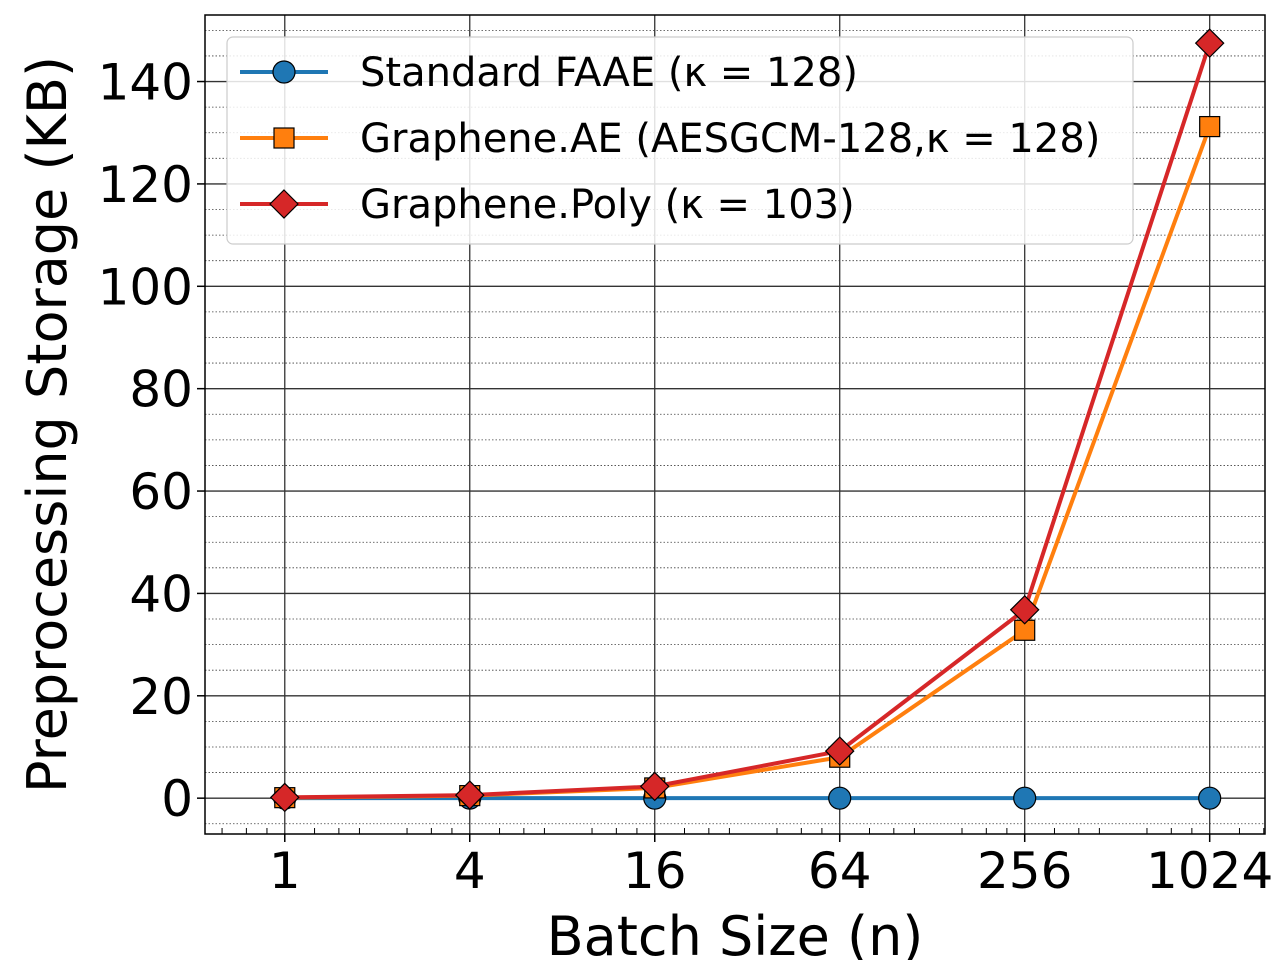 The image size is (1280, 960). What do you see at coordinates (145, 83) in the screenshot?
I see `y-tick-label: 140` at bounding box center [145, 83].